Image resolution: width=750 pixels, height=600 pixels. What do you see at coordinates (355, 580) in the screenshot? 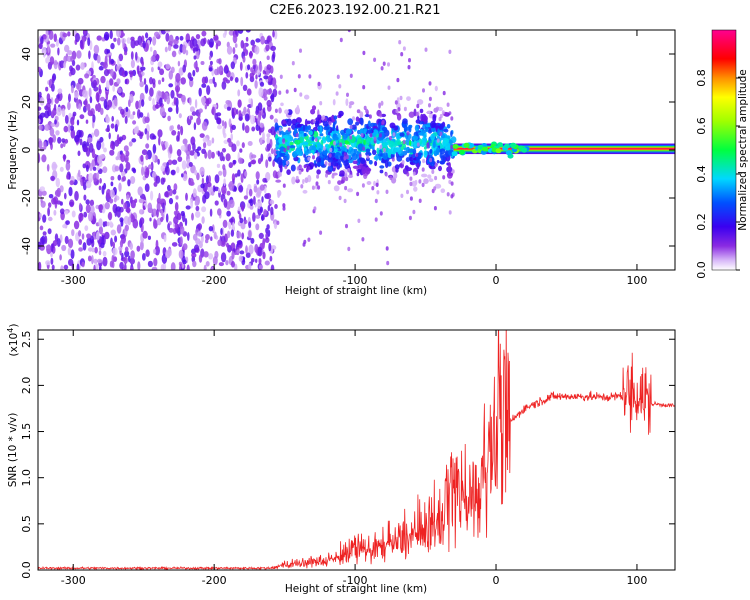
I see `x-tick-label: -100` at bounding box center [355, 580].